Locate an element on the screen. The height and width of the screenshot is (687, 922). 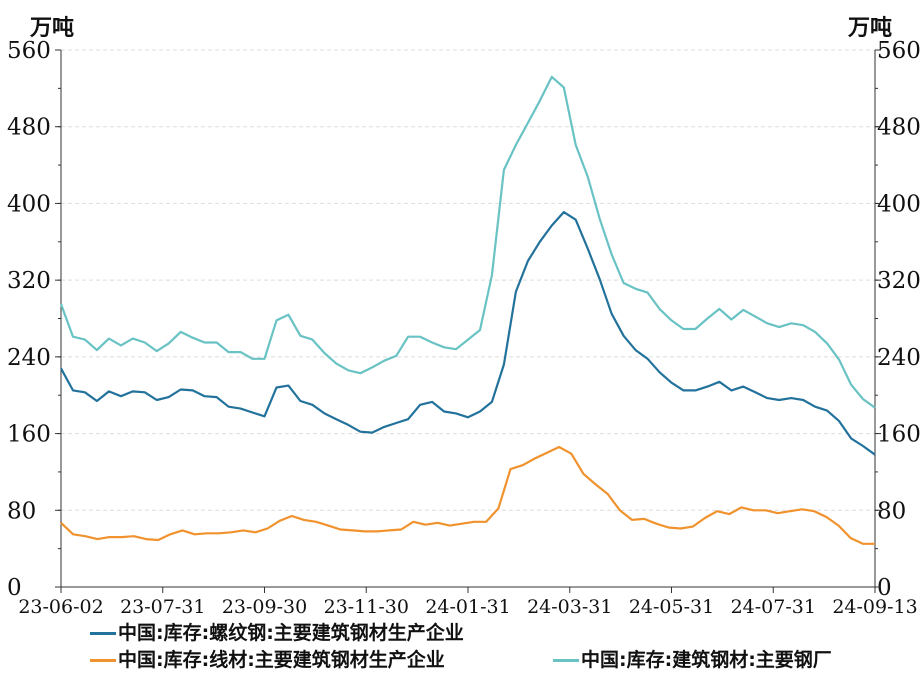
legend-label-wire-rod: 中国:库存:线材:主要建筑钢材生产企业 is located at coordinates (281, 660).